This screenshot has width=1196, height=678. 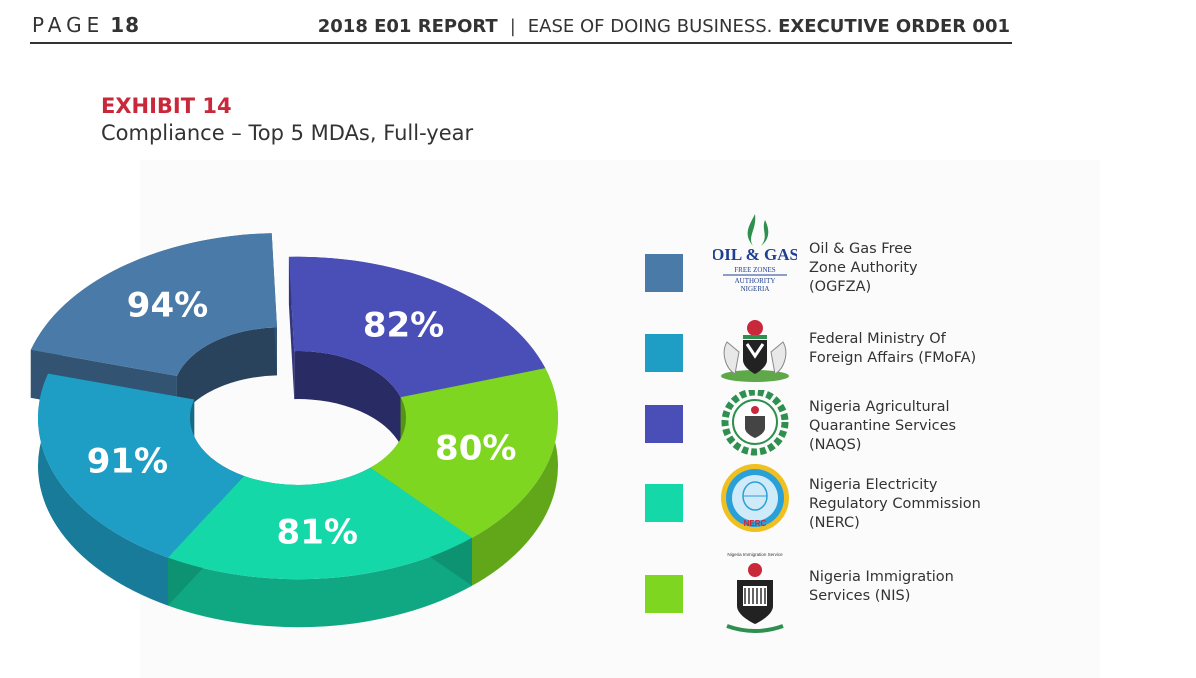 What do you see at coordinates (755, 592) in the screenshot?
I see `nis-crest-icon: Nigeria Immigration Service` at bounding box center [755, 592].